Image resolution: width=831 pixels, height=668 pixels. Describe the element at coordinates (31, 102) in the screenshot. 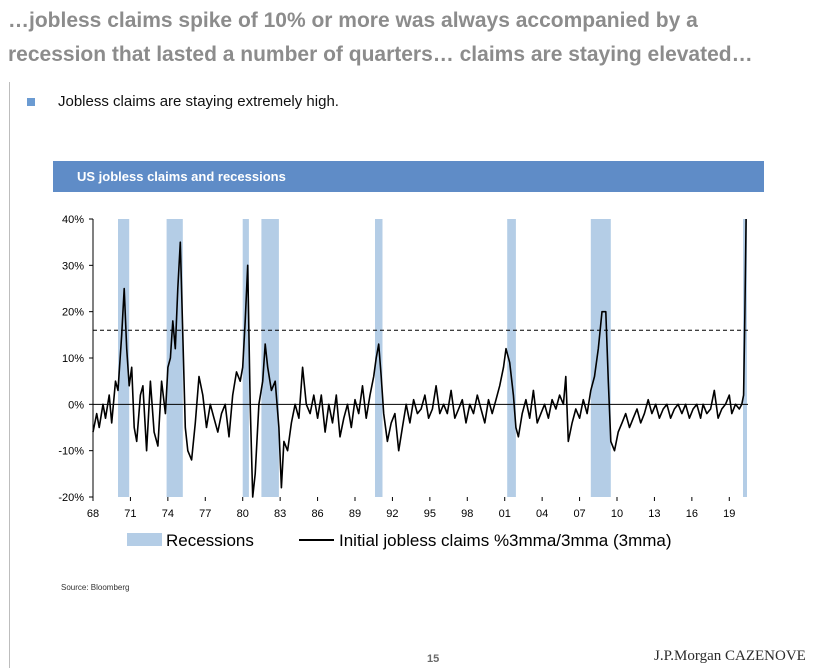

I see `bullet-square-icon` at that location.